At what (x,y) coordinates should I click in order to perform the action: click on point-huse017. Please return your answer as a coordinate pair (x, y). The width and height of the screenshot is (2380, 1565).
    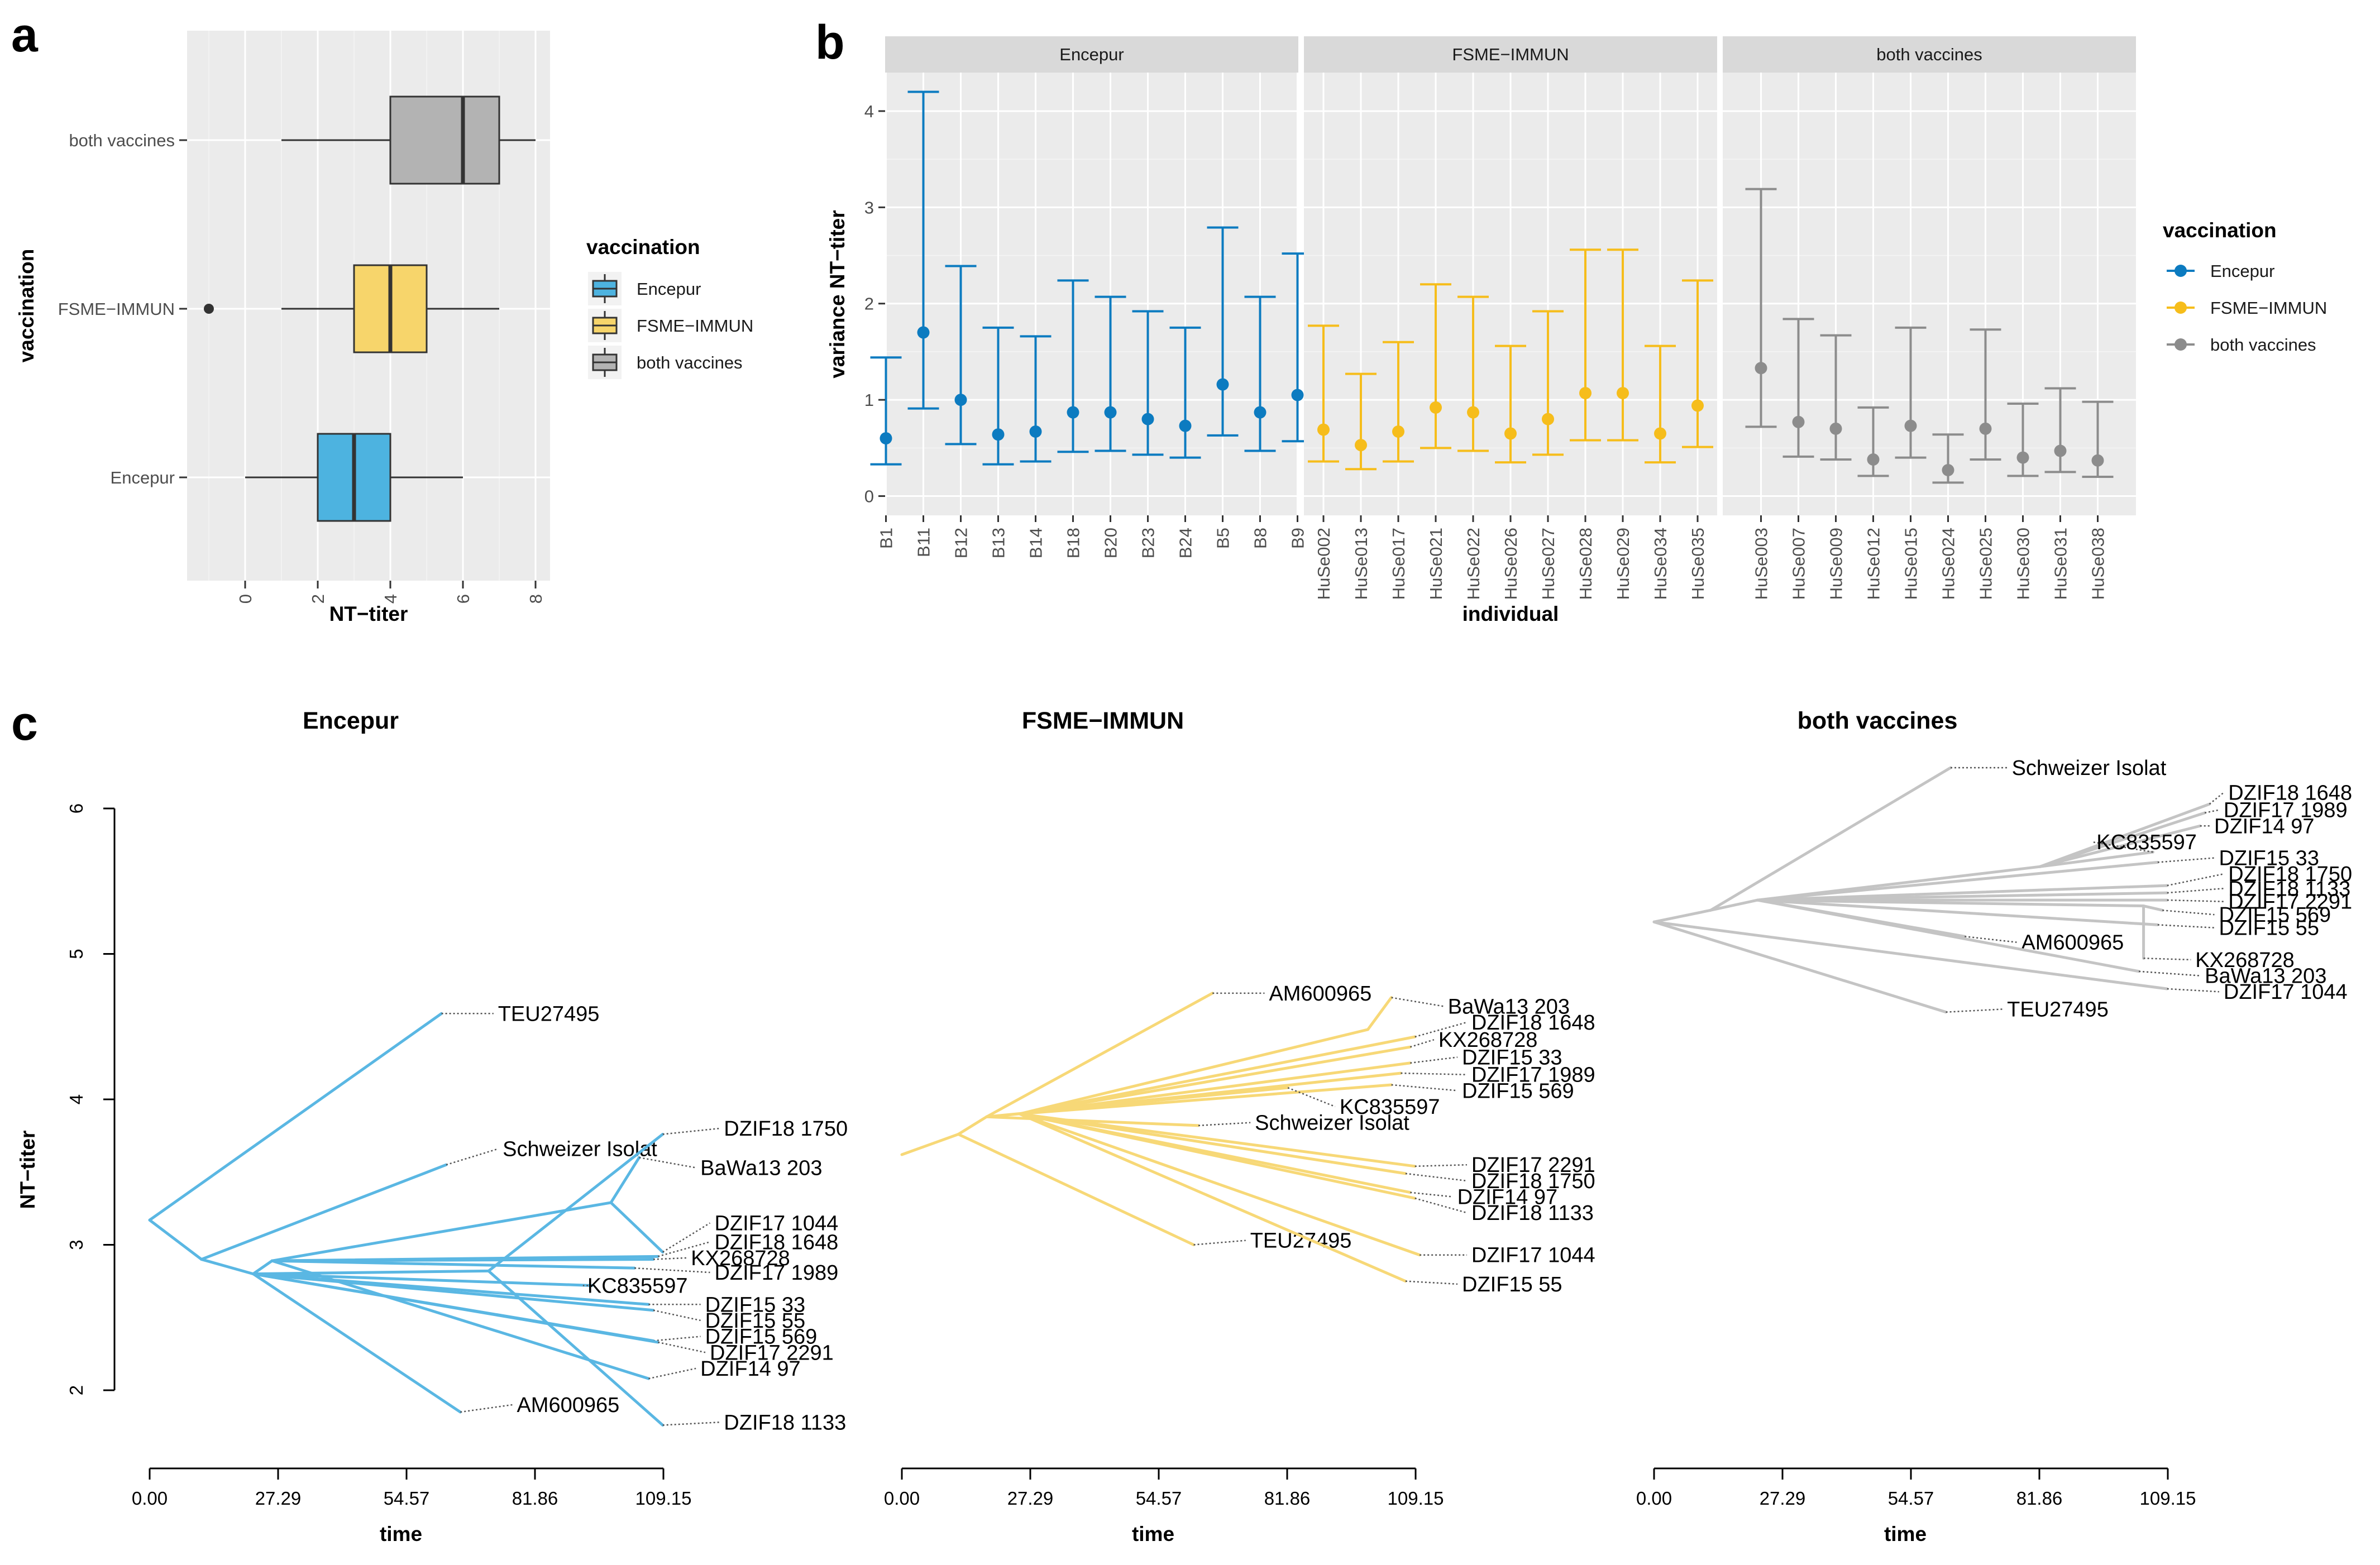
    Looking at the image, I should click on (1398, 431).